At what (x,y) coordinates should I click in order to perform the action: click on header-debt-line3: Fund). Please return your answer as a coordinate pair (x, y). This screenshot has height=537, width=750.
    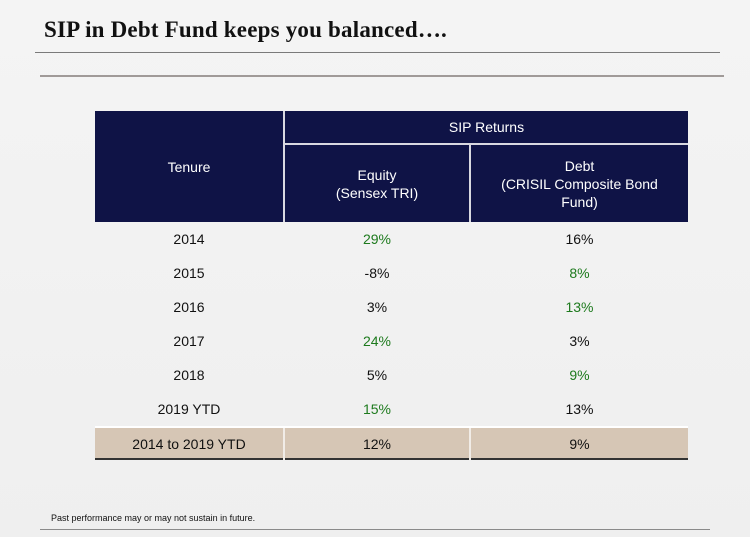
    Looking at the image, I should click on (579, 201).